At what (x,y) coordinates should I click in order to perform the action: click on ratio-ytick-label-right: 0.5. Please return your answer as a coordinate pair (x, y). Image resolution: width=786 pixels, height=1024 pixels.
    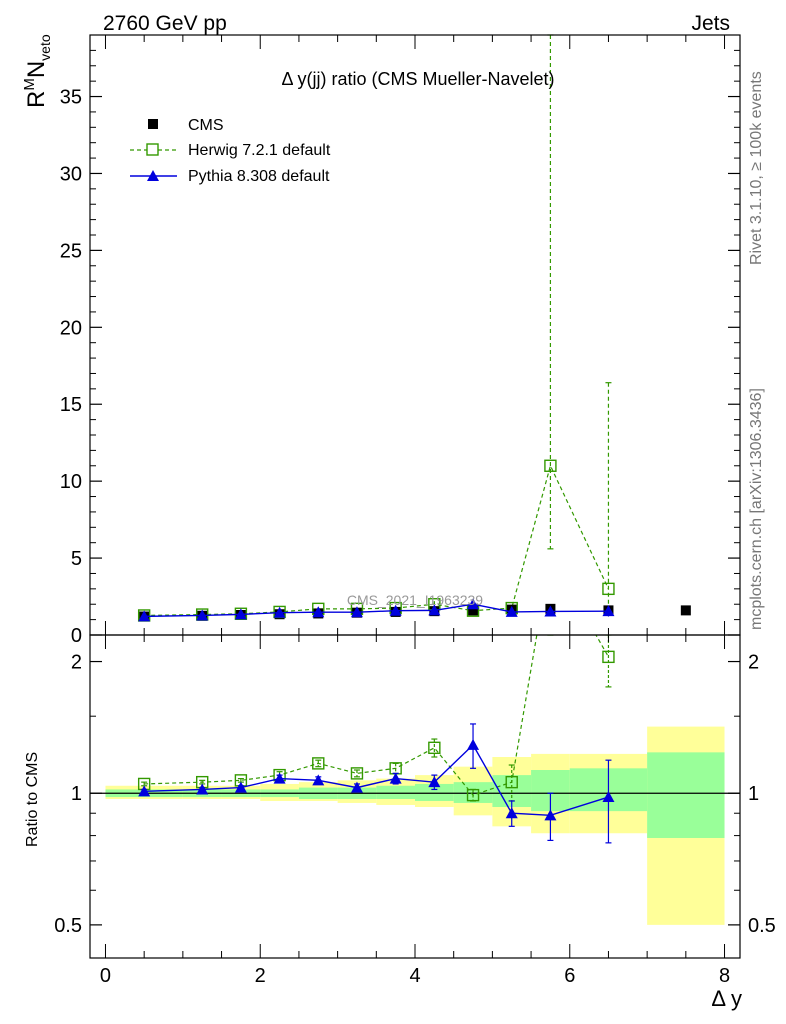
    Looking at the image, I should click on (762, 926).